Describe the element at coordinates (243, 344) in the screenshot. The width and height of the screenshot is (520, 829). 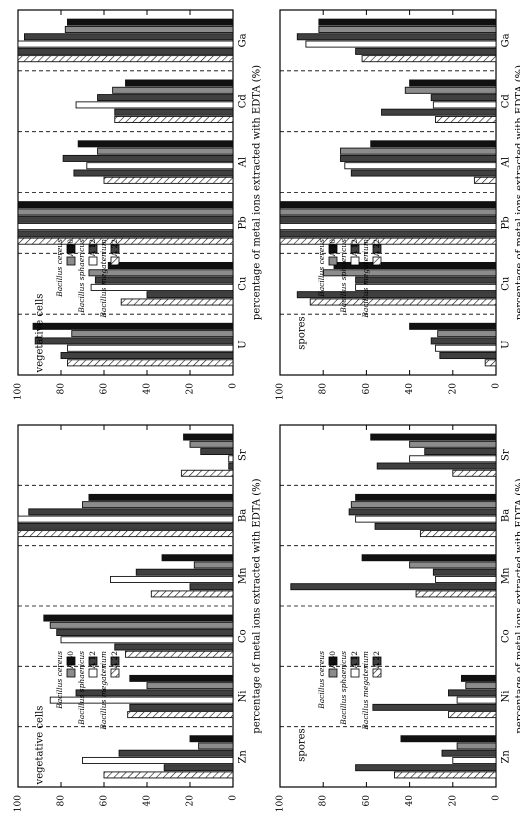
I see `category-label: U` at that location.